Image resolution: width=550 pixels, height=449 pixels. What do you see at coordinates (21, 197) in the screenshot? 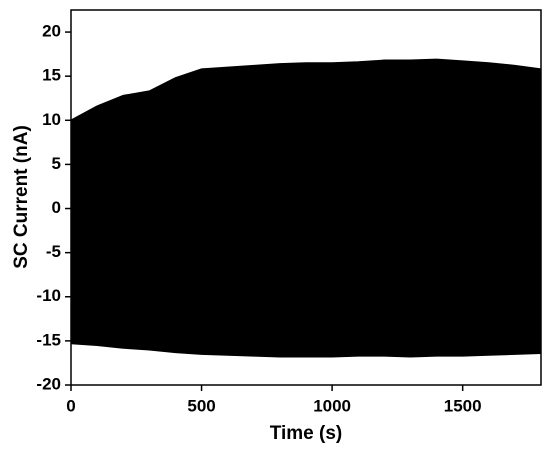
I see `y-axis-title: SC Current (nA)` at bounding box center [21, 197].